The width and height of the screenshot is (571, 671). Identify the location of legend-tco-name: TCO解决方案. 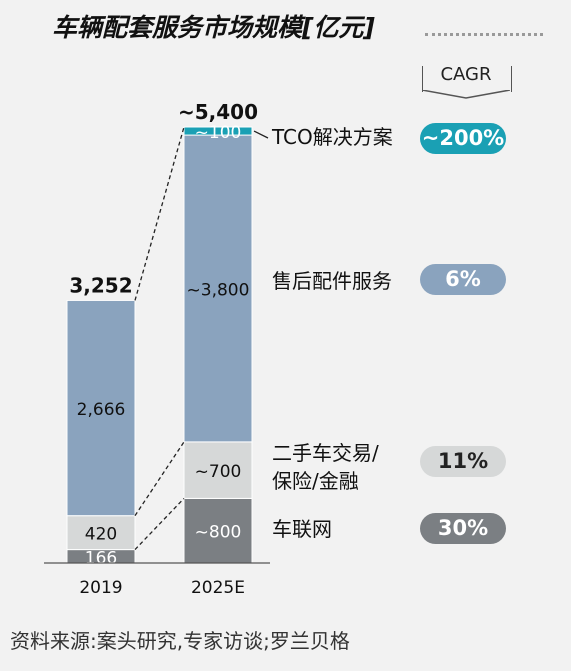
(332, 137).